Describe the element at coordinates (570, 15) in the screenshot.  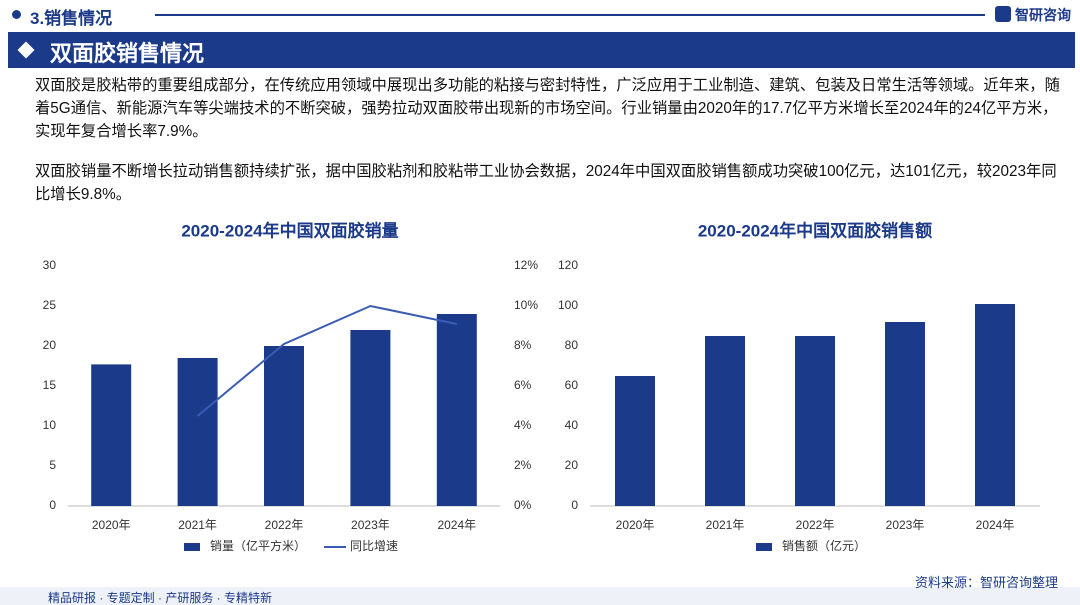
I see `rule` at that location.